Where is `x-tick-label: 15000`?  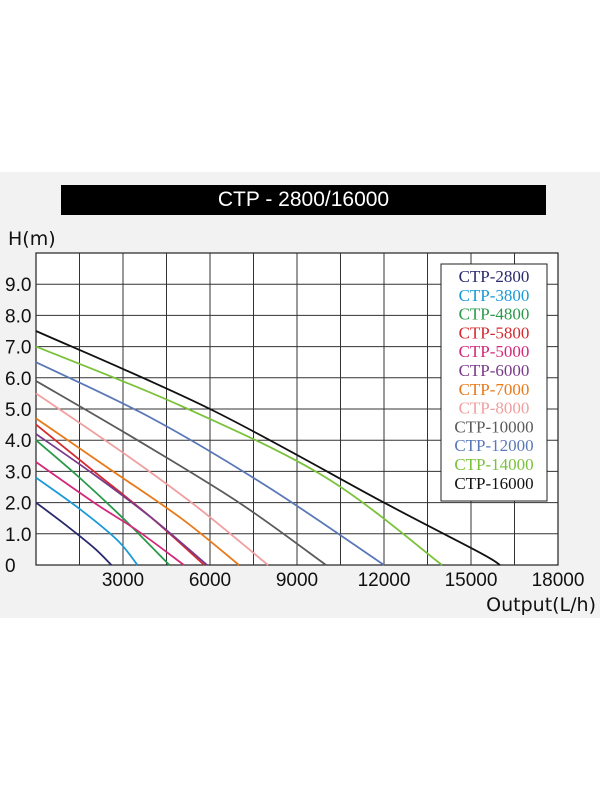
x-tick-label: 15000 is located at coordinates (471, 580).